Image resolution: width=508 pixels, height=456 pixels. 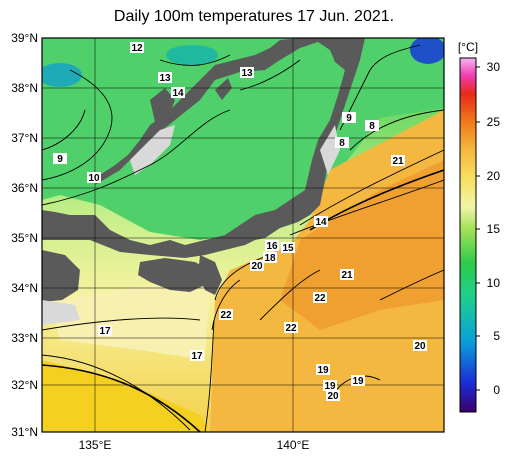 I want to click on contour-label: 16, so click(x=272, y=246).